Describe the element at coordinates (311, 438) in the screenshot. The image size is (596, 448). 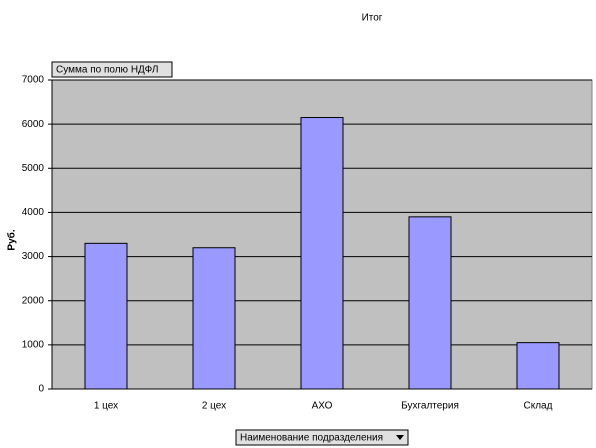
I see `category-dropdown-label: Наименование подразделения` at that location.